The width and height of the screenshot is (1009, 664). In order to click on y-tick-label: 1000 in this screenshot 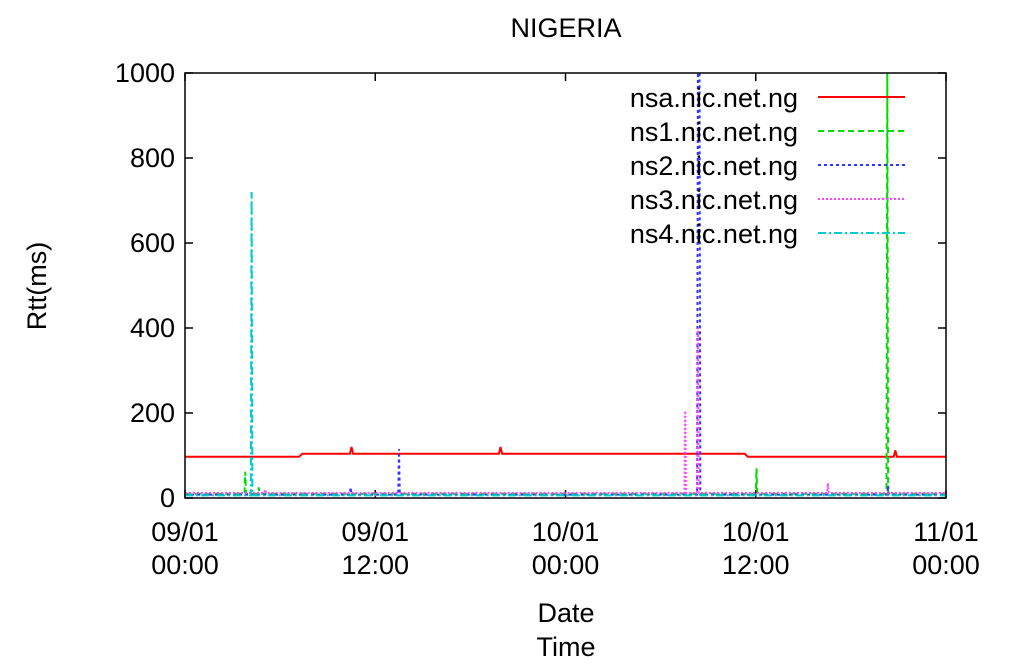, I will do `click(145, 73)`.